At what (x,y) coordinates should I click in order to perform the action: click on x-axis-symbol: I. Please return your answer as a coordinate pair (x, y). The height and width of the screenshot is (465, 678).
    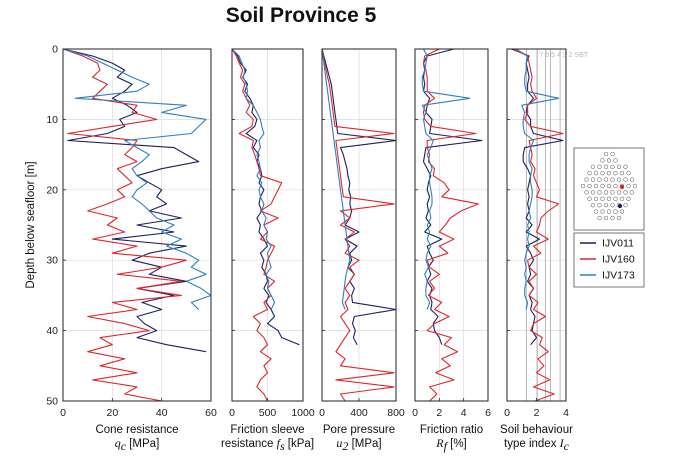
    Looking at the image, I should click on (562, 443).